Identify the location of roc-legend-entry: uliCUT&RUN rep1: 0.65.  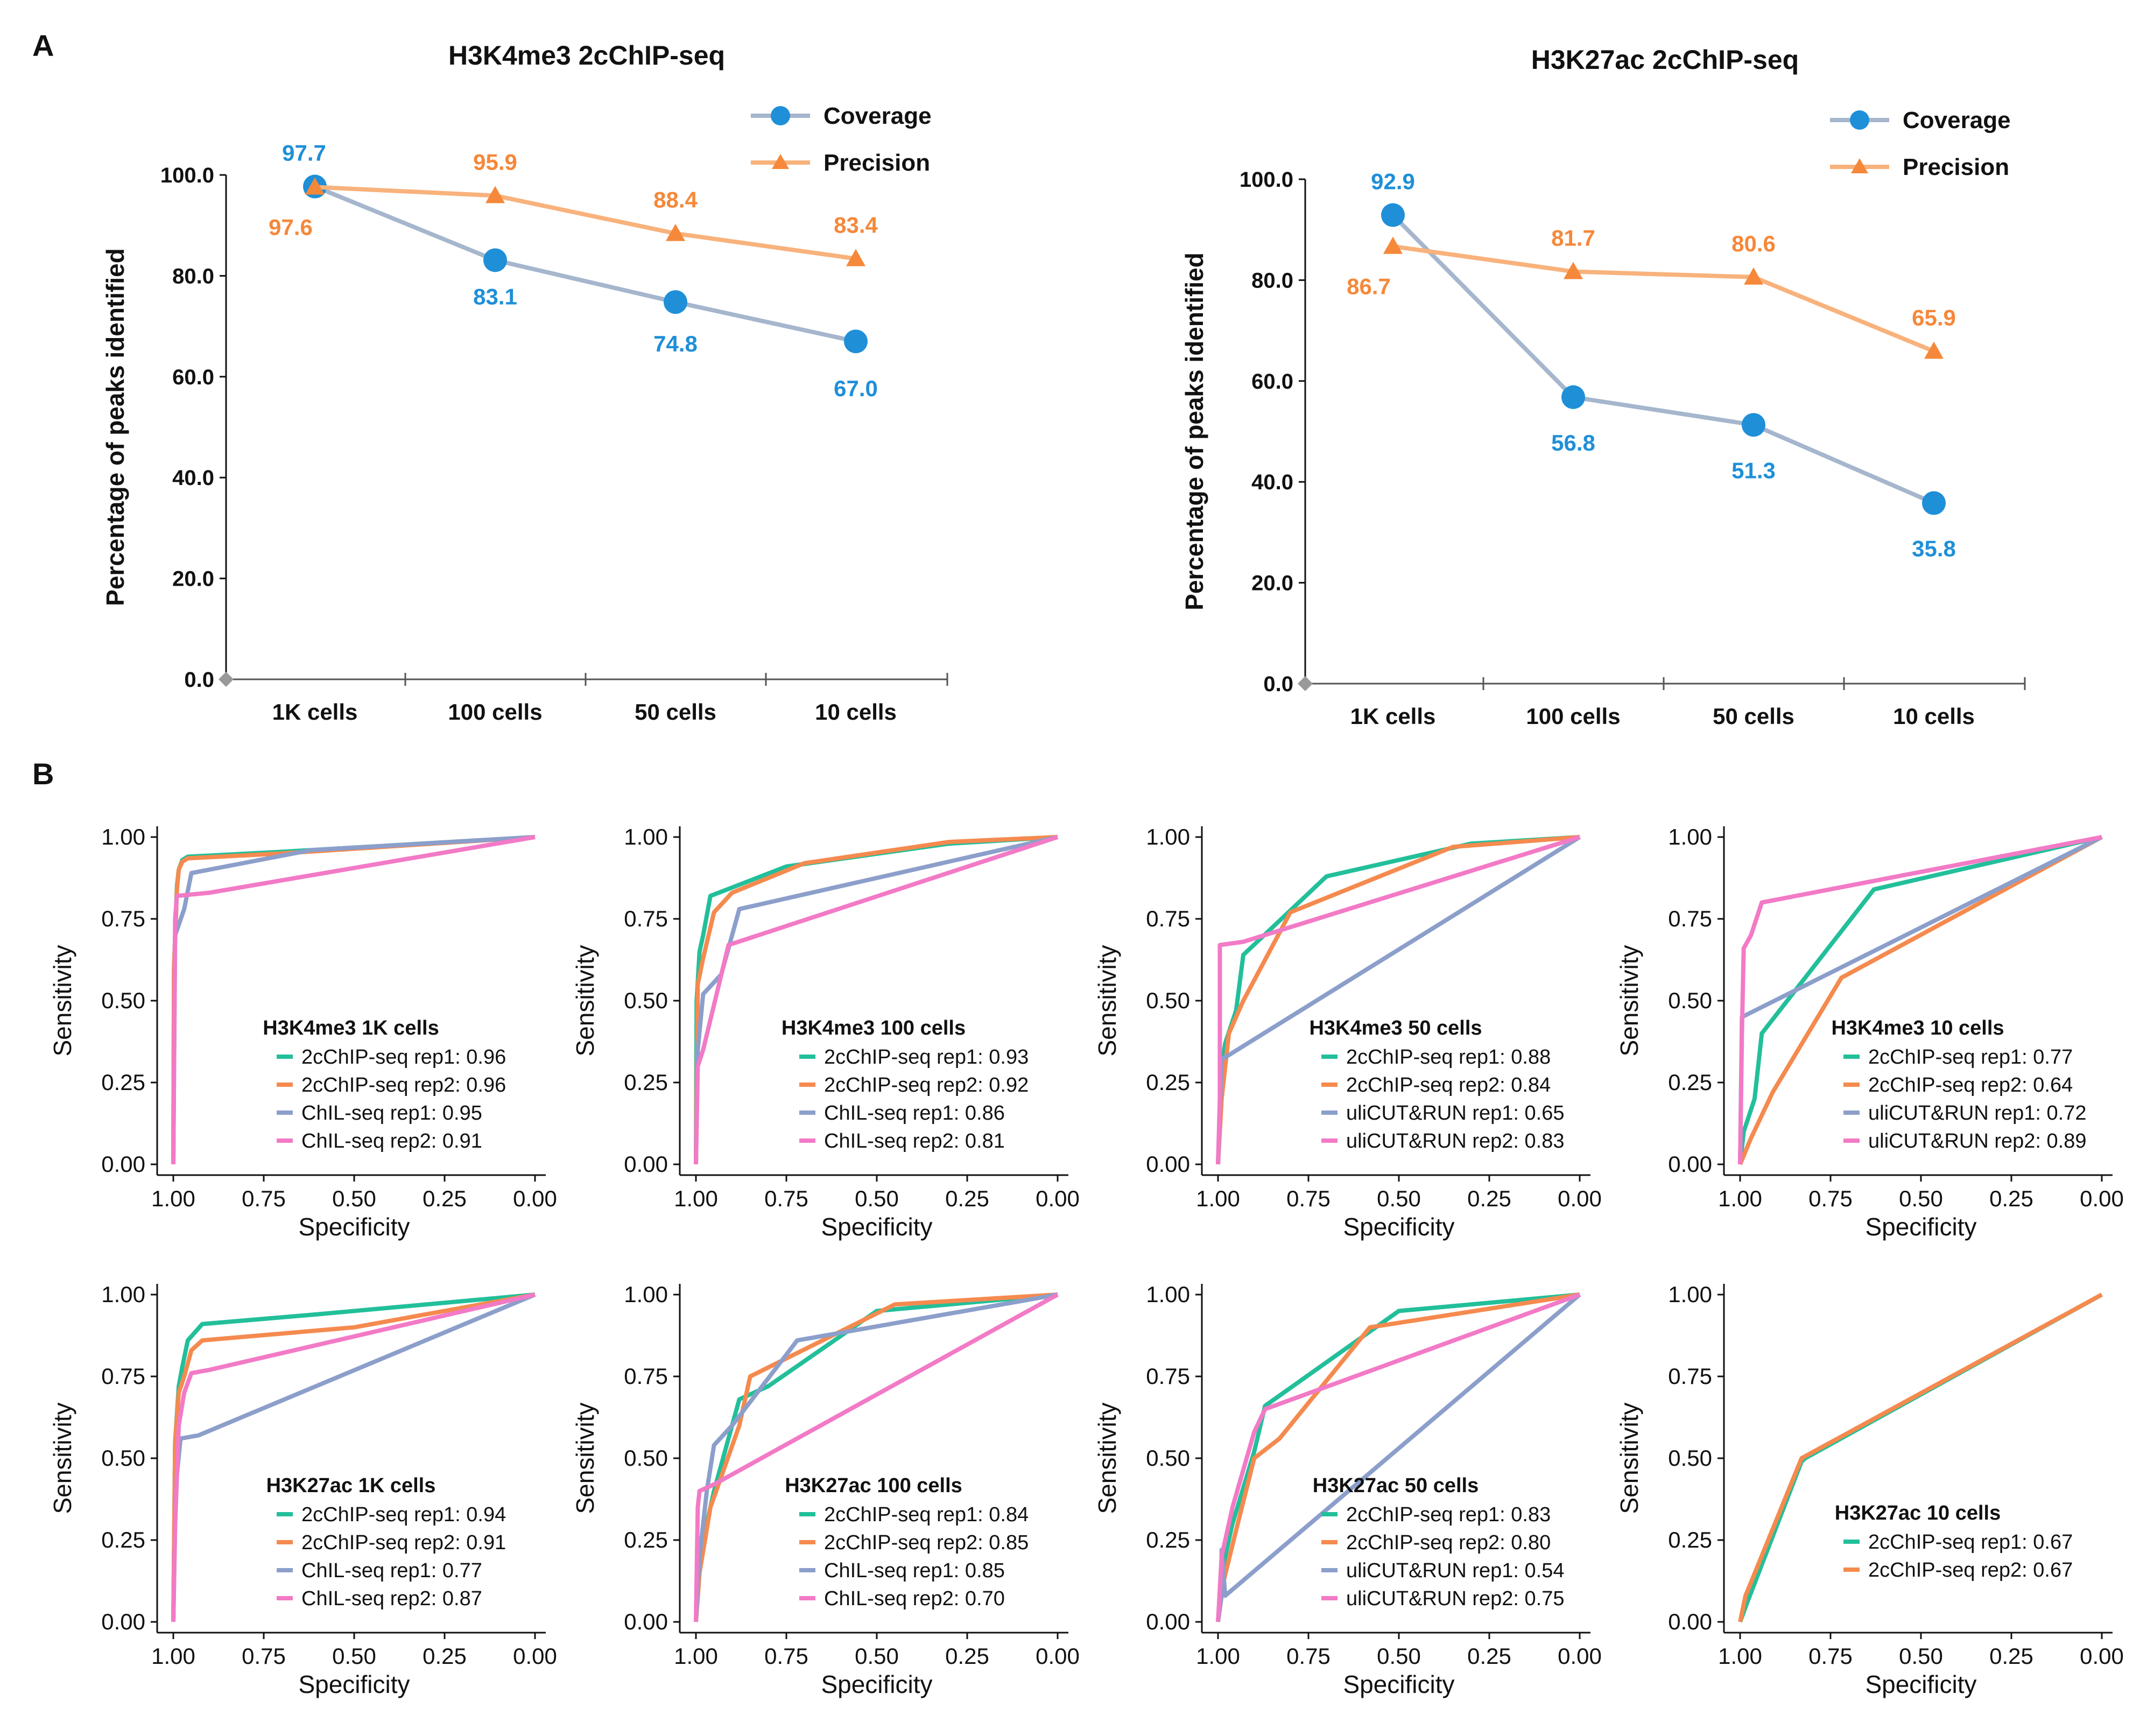
(1455, 1113).